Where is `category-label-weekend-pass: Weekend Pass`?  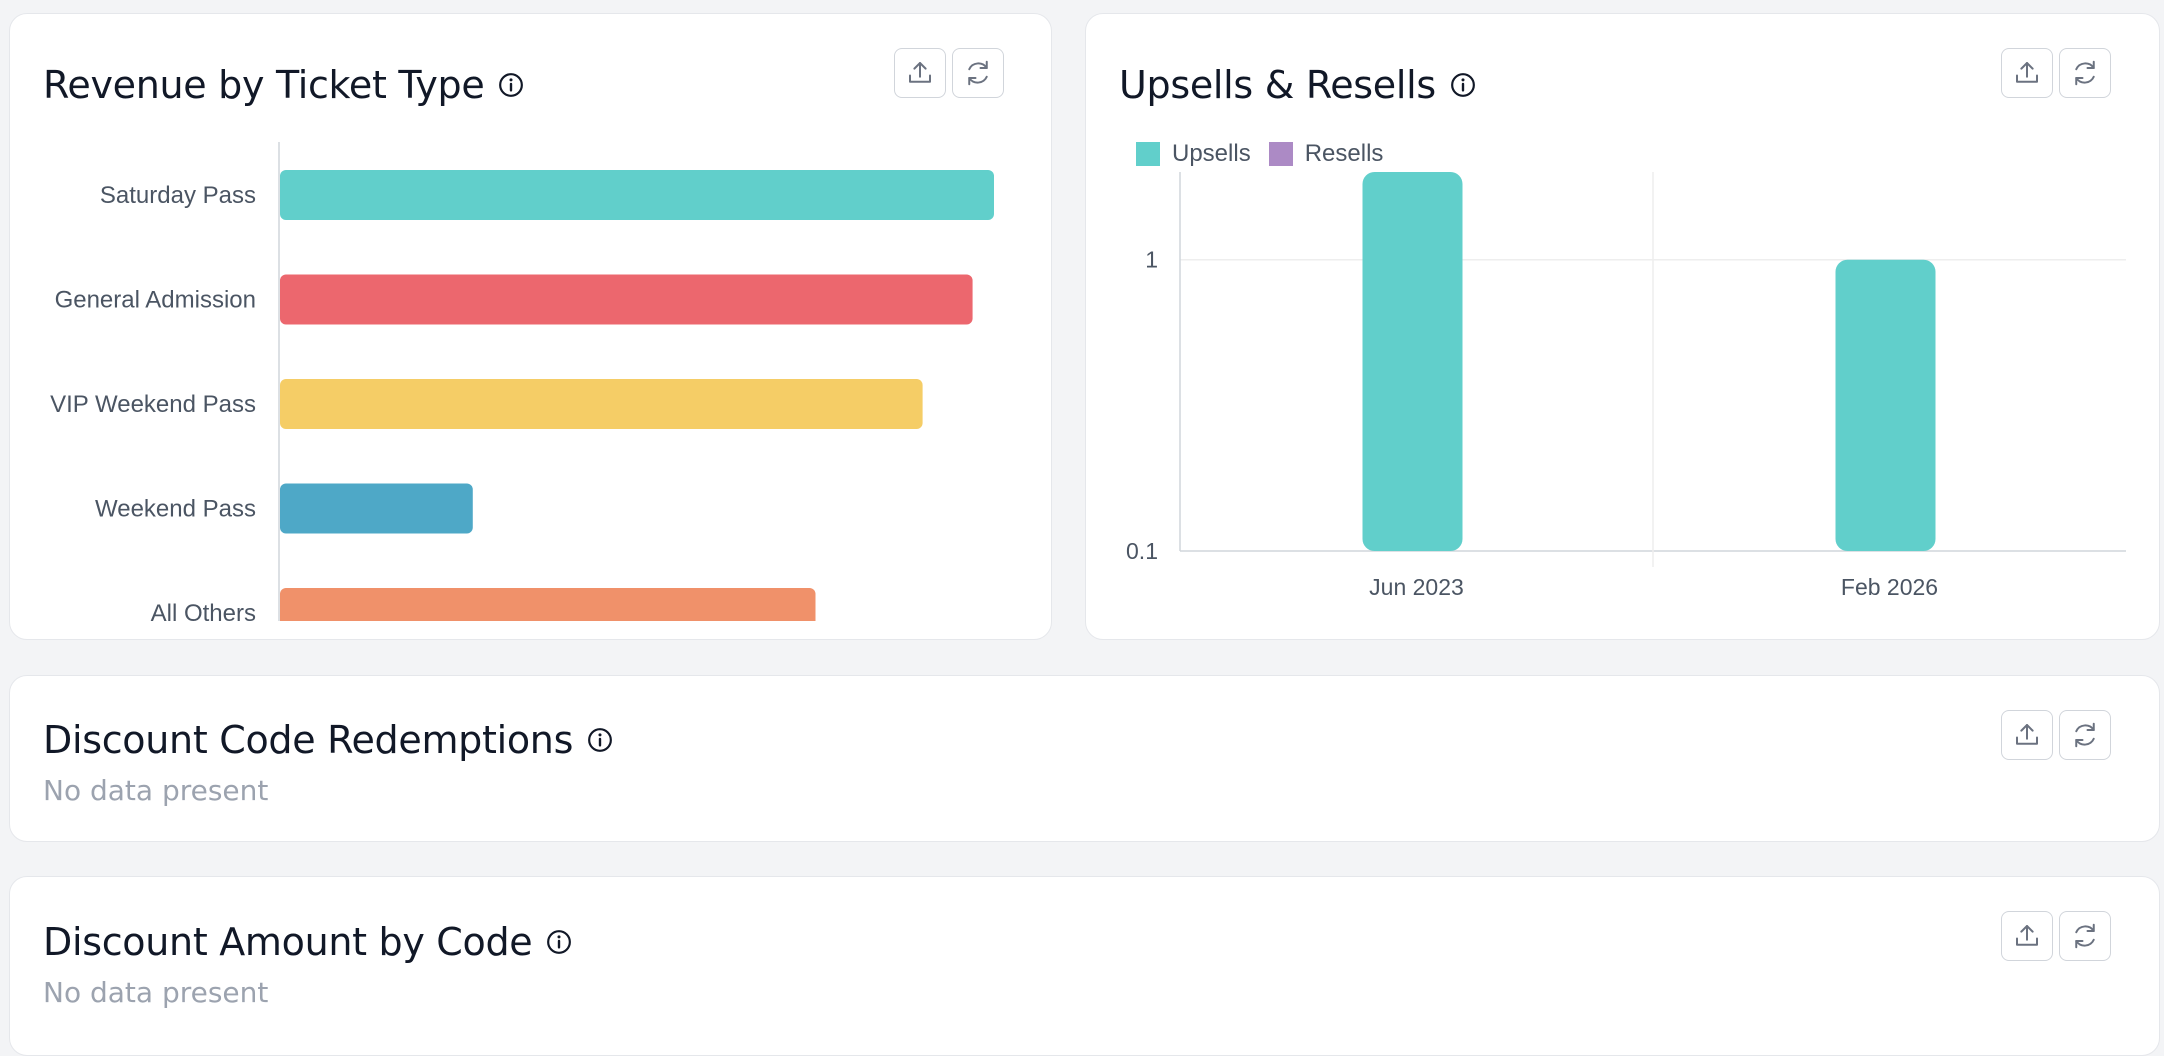 category-label-weekend-pass: Weekend Pass is located at coordinates (175, 509).